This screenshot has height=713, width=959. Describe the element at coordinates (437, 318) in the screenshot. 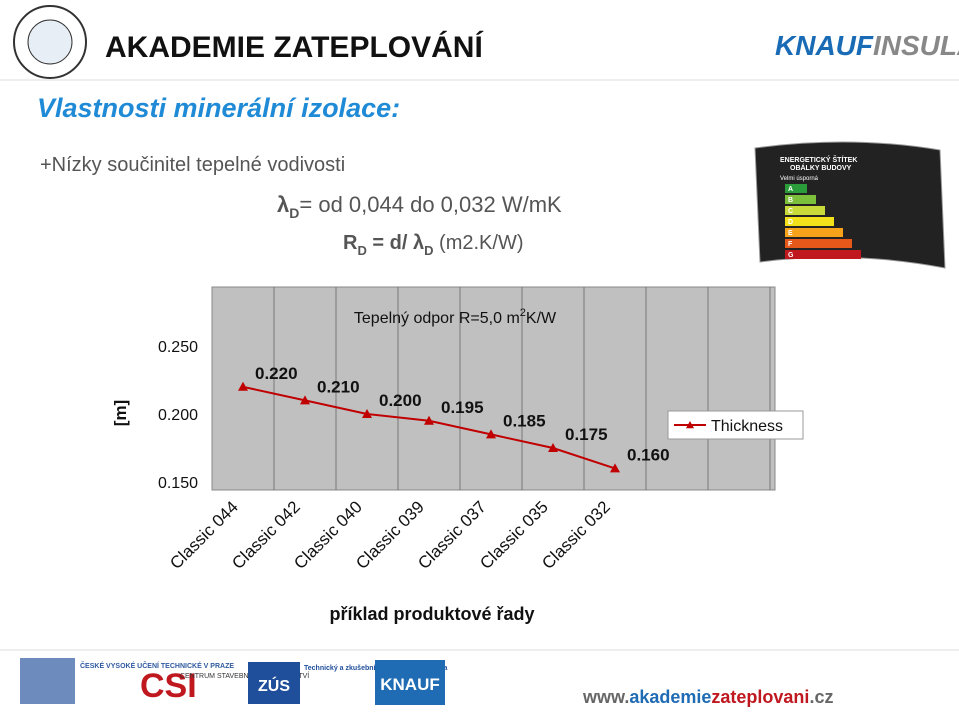

I see `title-a: Tepelný odpor R=5,0 m` at that location.